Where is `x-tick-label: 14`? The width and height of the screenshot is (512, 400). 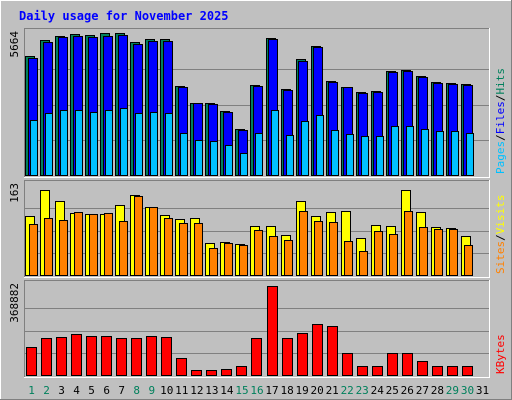
x-tick-label: 14 is located at coordinates (227, 390).